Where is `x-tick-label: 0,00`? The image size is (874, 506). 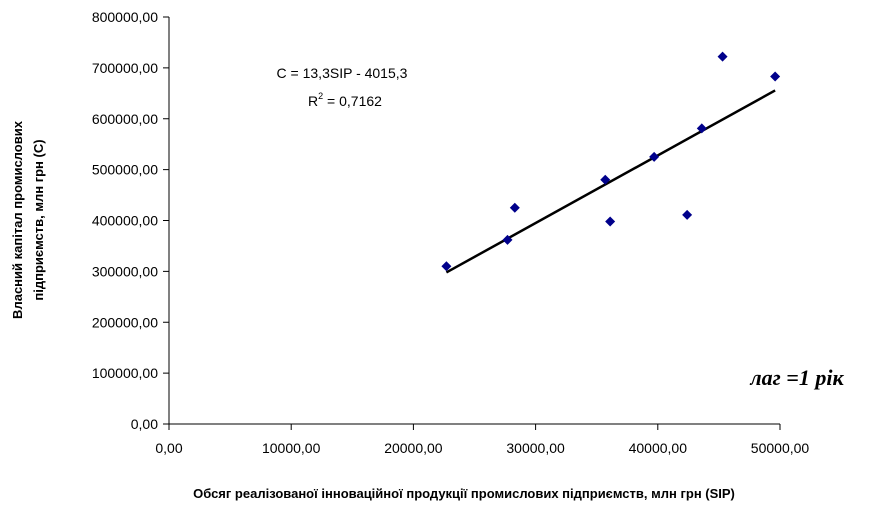 x-tick-label: 0,00 is located at coordinates (168, 448).